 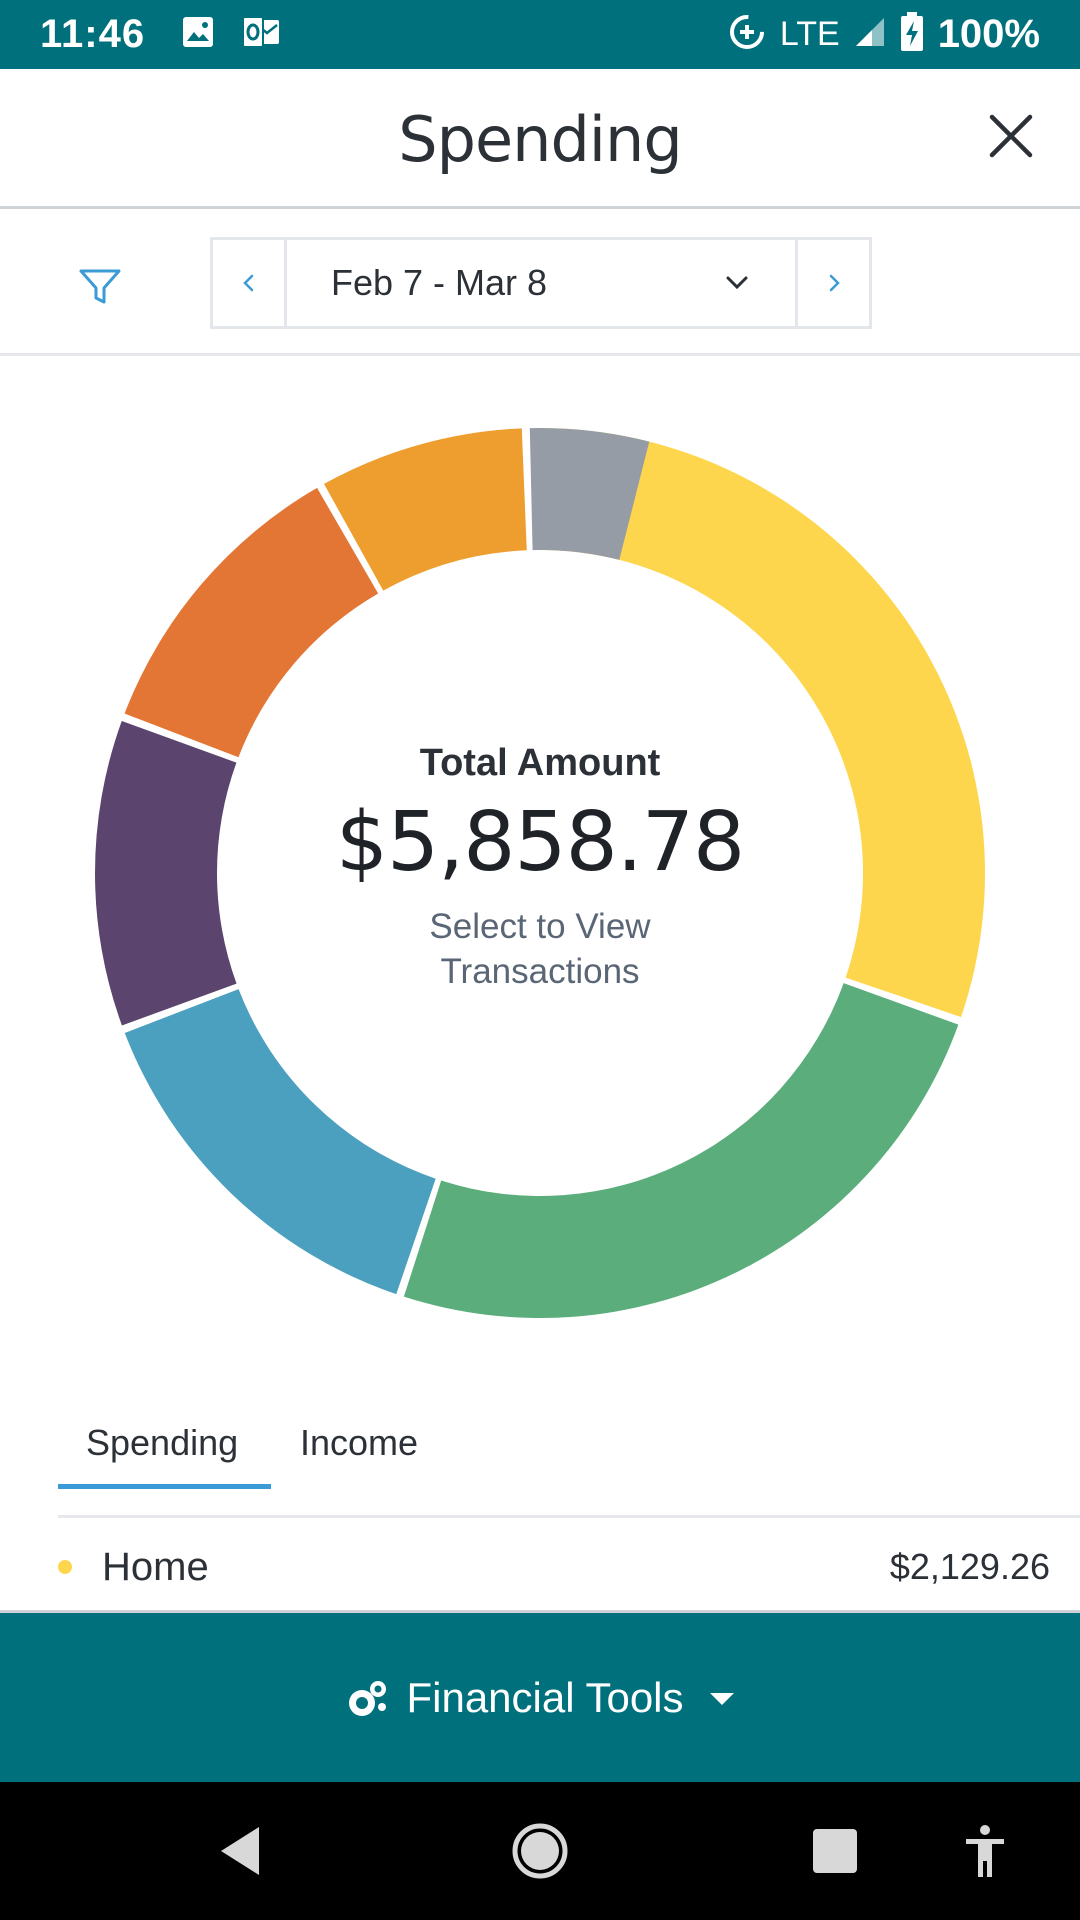 What do you see at coordinates (368, 1698) in the screenshot?
I see `financial-tools-icon` at bounding box center [368, 1698].